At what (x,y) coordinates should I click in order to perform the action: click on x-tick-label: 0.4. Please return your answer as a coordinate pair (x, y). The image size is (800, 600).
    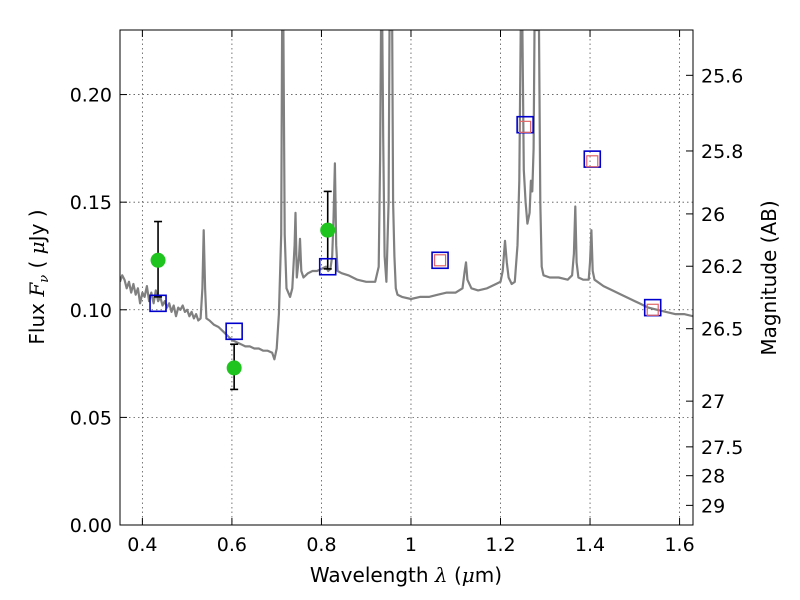
    Looking at the image, I should click on (142, 545).